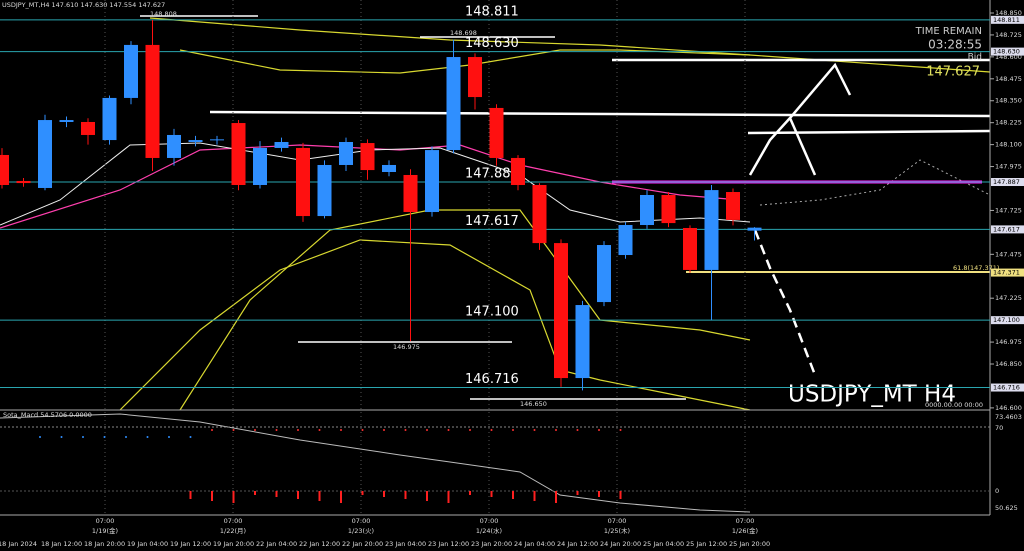 This screenshot has width=1024, height=551. I want to click on session-date: 1/22(月), so click(233, 531).